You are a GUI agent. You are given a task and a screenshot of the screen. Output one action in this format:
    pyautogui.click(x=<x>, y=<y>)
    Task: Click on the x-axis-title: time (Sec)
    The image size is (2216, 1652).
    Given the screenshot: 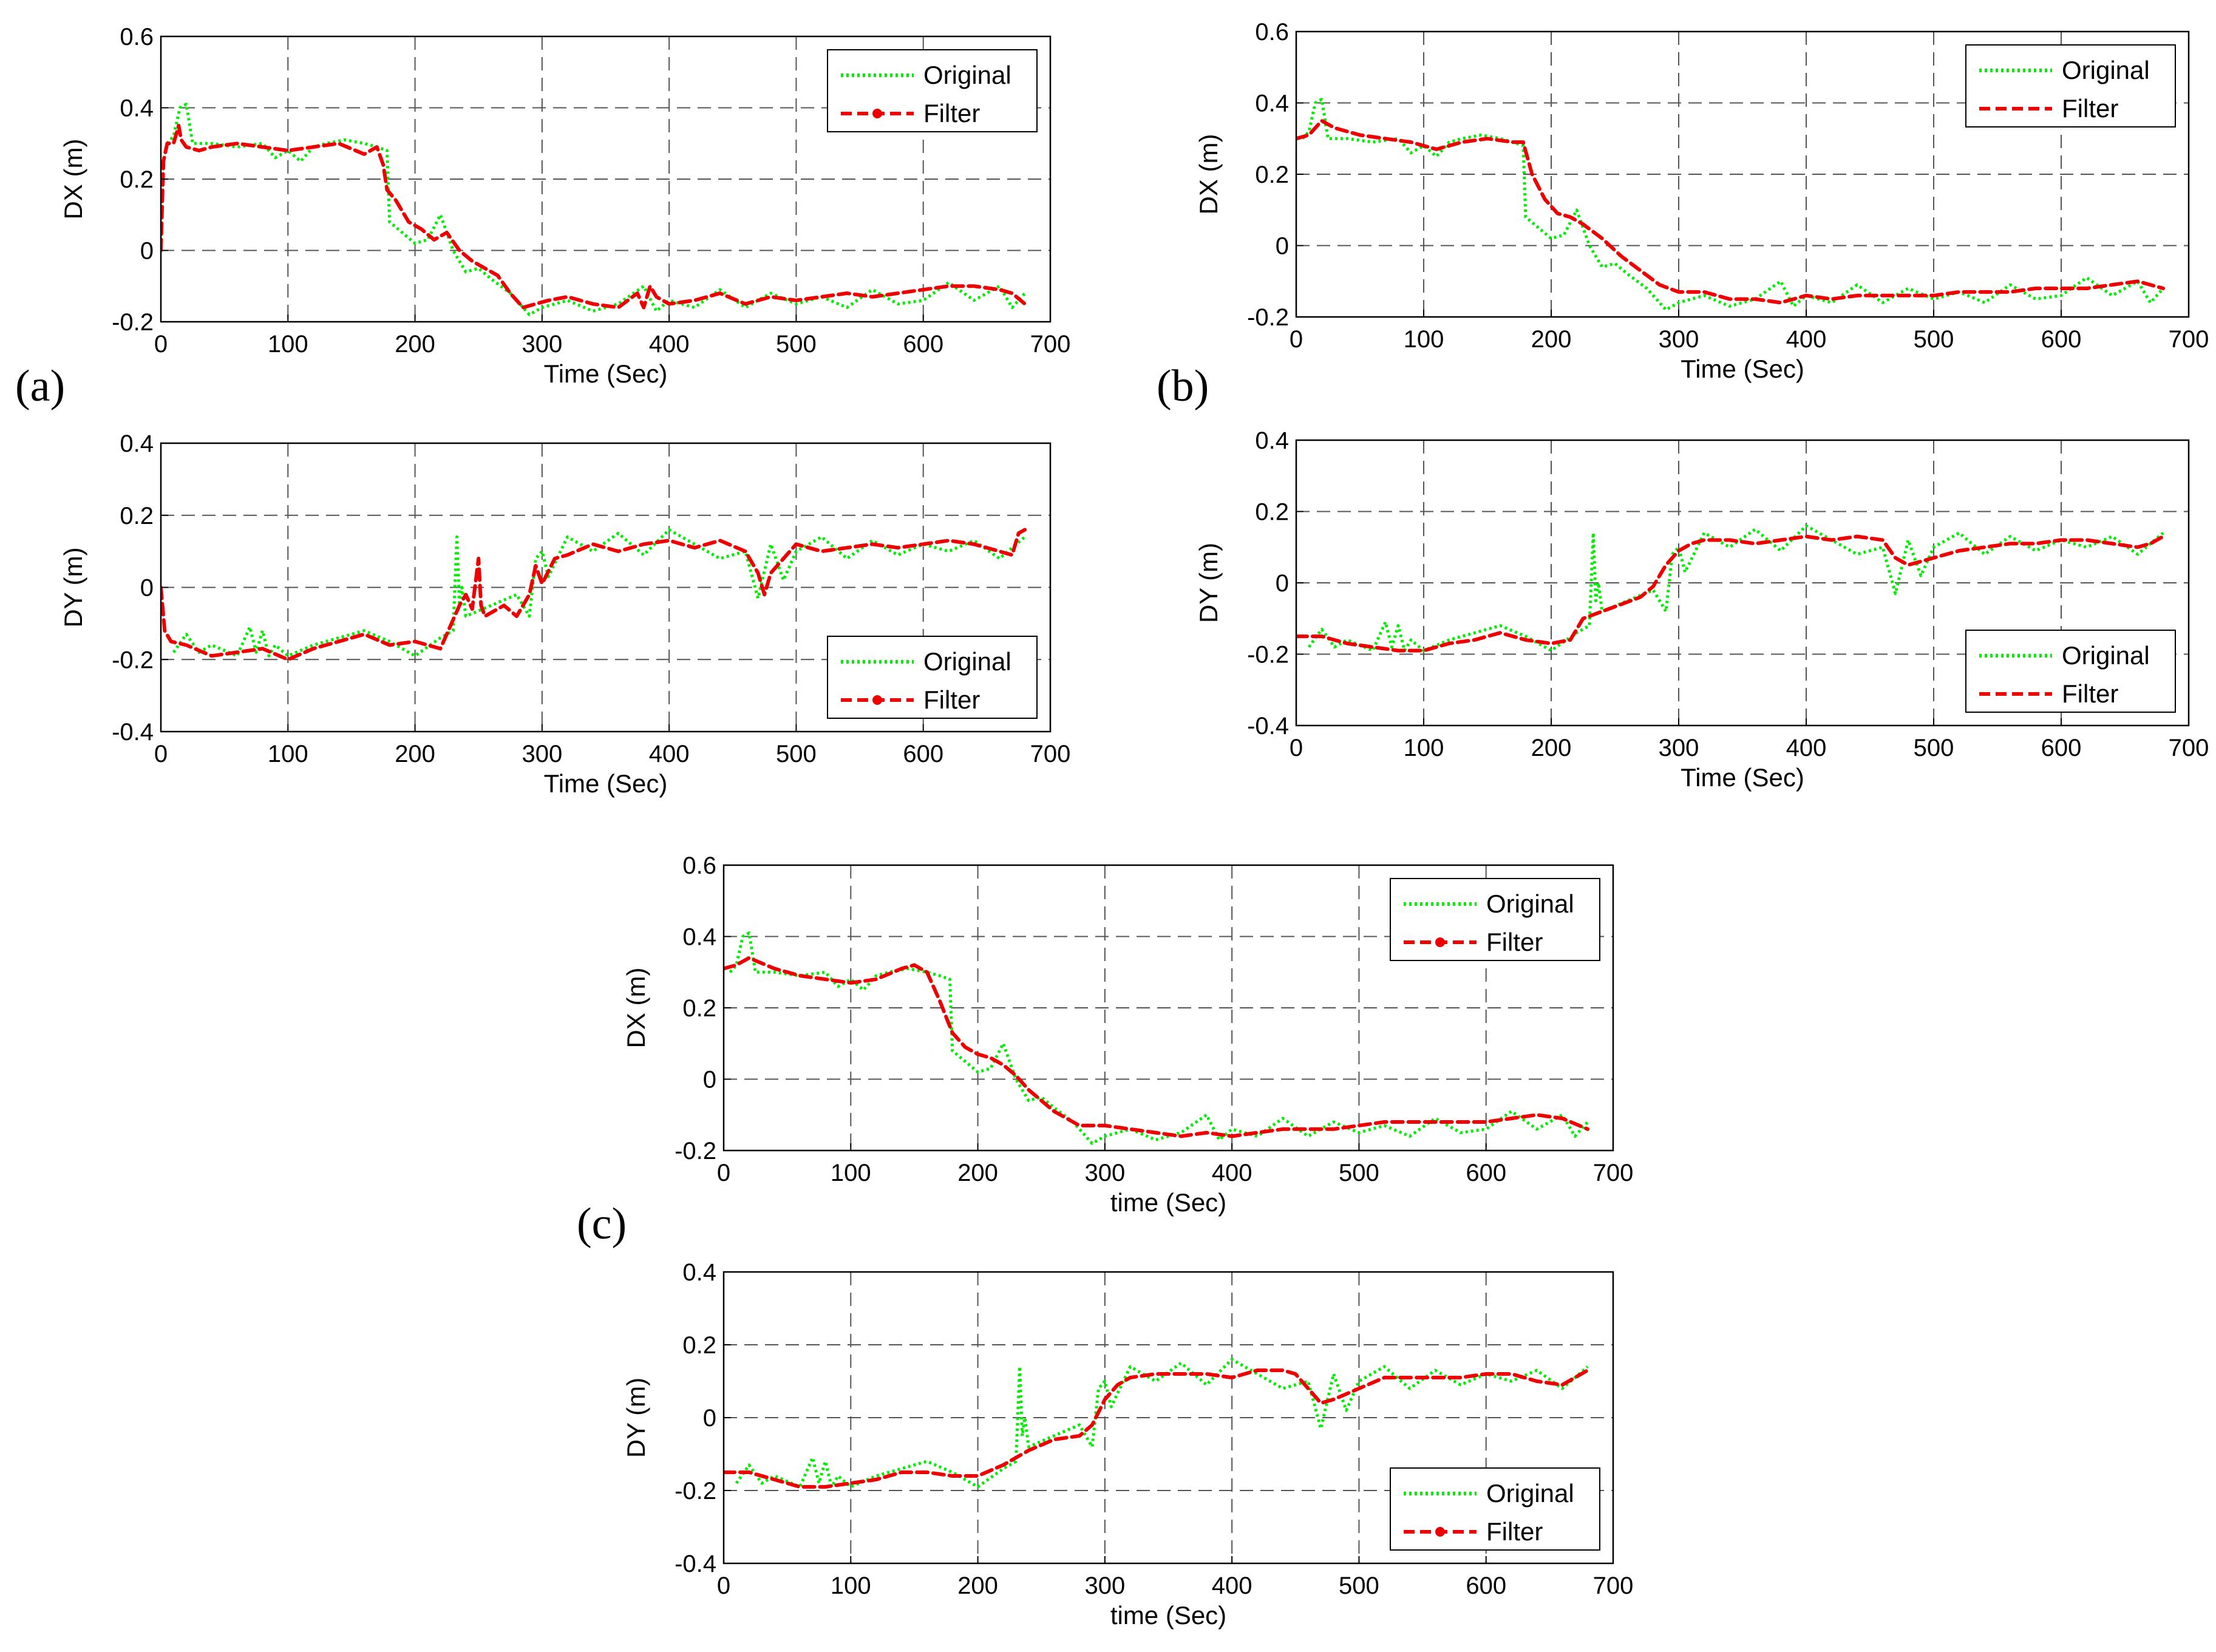 What is the action you would take?
    pyautogui.click(x=1168, y=1202)
    